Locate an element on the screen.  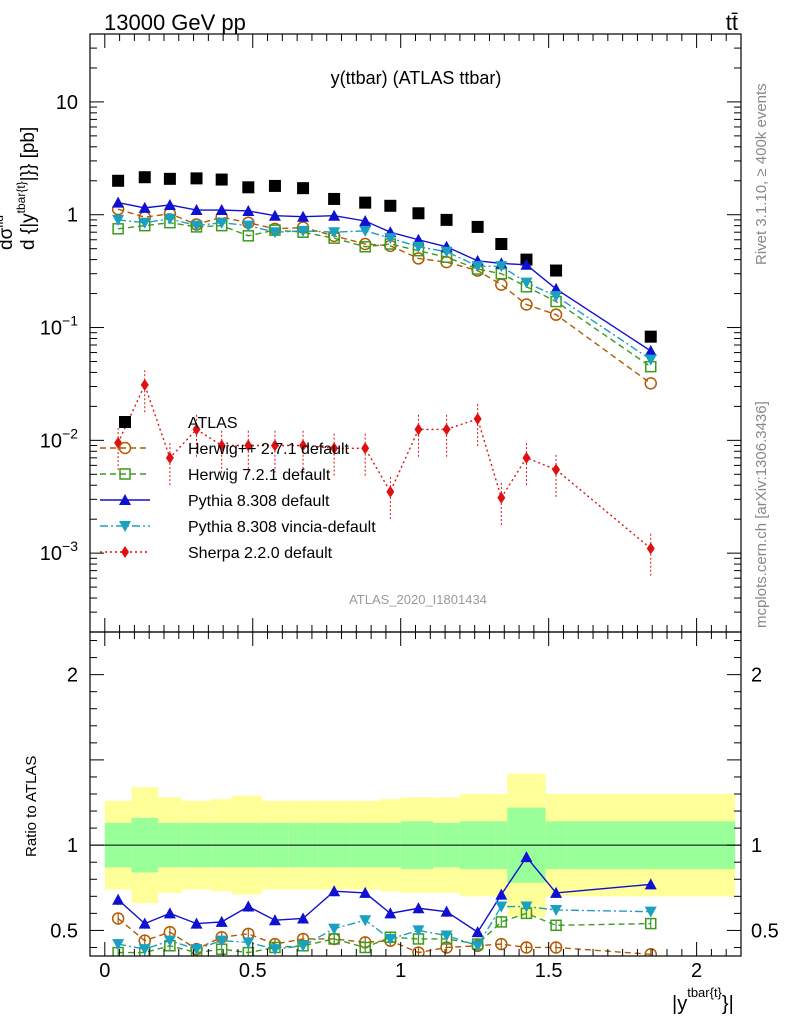
y-tick-label-ratio: 2 is located at coordinates (72, 676).